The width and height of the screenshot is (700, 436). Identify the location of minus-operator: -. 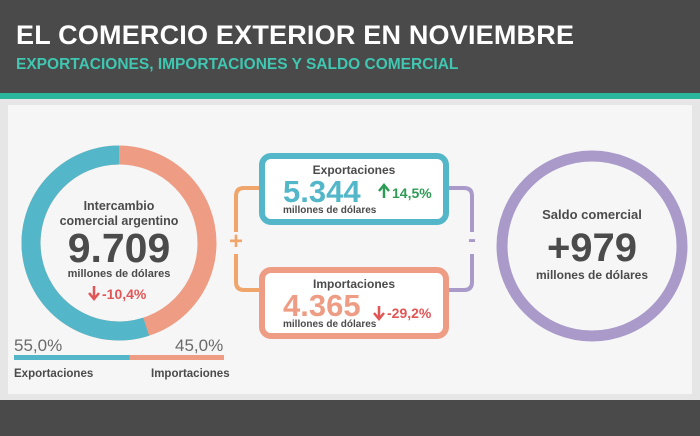
(472, 239).